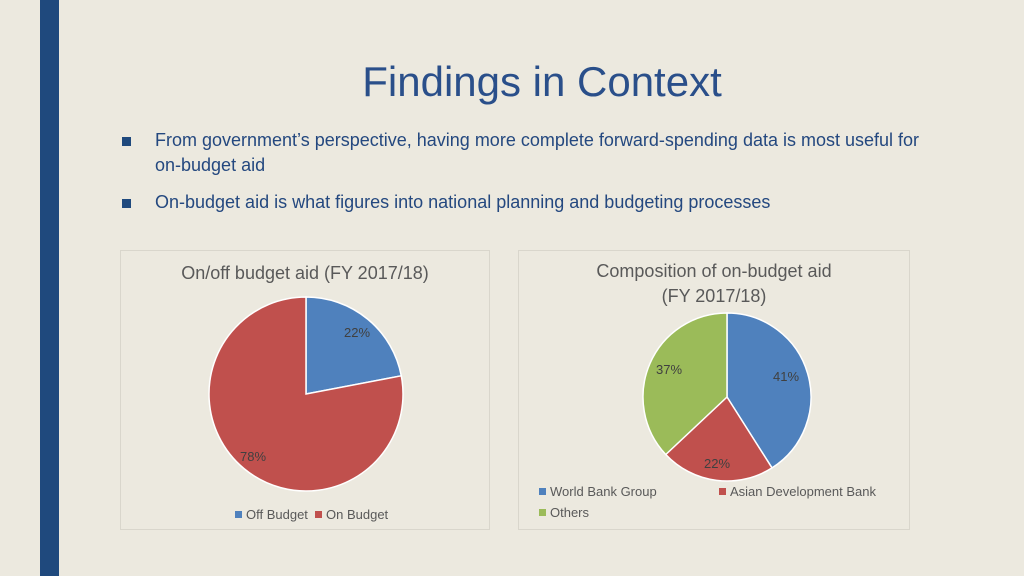 This screenshot has height=576, width=1024. I want to click on pie-chart-on-off-budget: 22% 78%, so click(306, 394).